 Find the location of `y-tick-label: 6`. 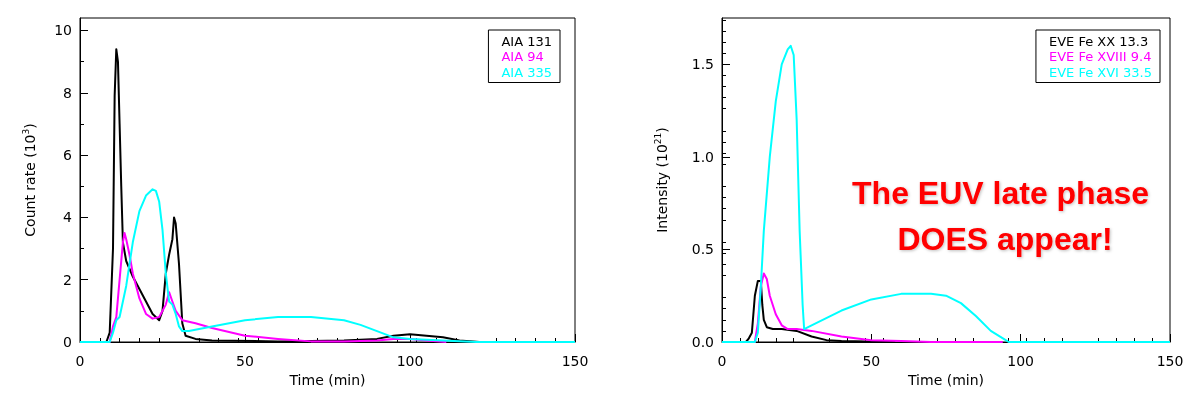

y-tick-label: 6 is located at coordinates (68, 155).